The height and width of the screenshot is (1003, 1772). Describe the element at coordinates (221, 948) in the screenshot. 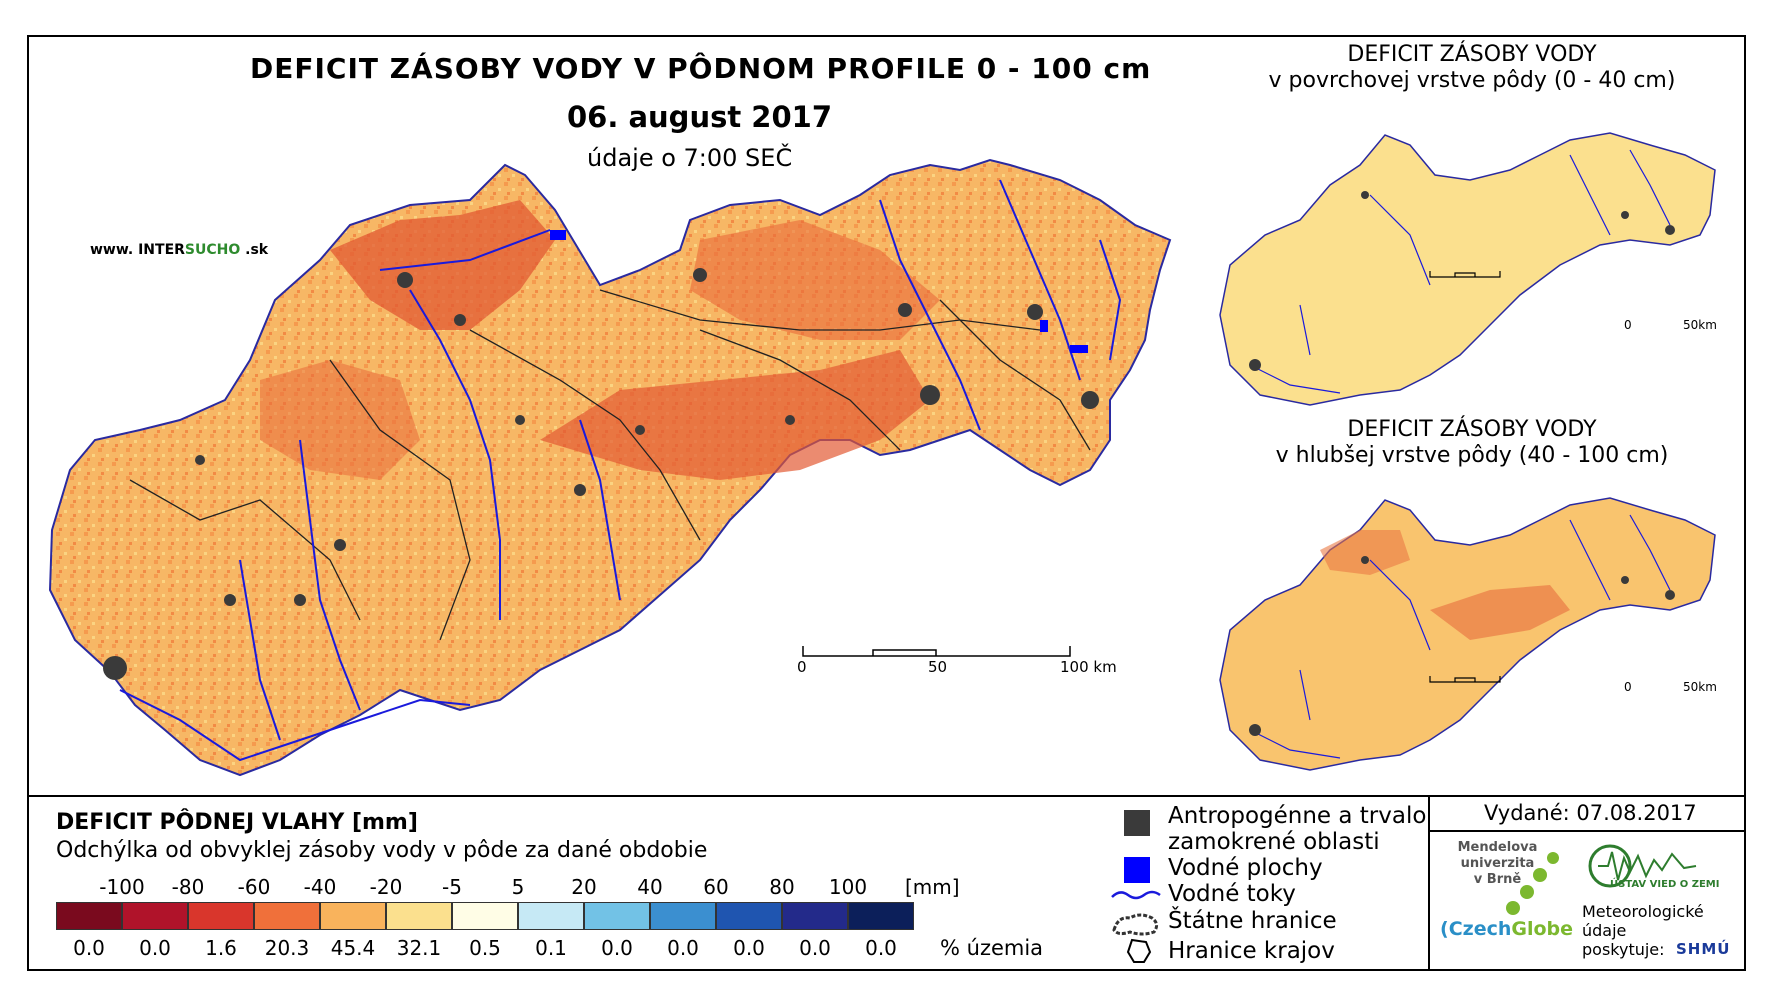

I see `legend-percent-value: 1.6` at that location.